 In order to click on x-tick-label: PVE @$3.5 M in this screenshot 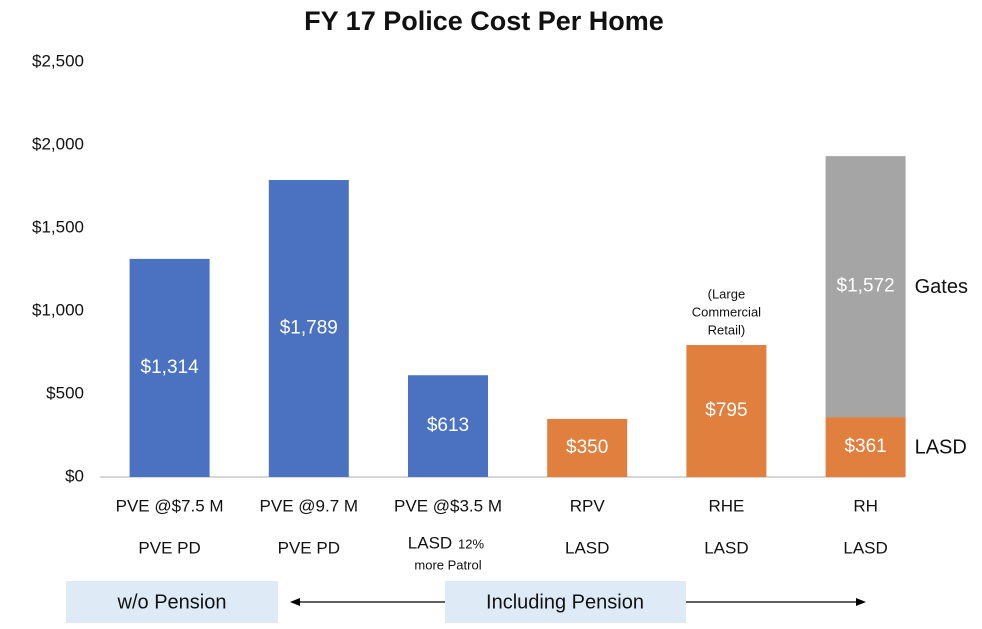, I will do `click(448, 505)`.